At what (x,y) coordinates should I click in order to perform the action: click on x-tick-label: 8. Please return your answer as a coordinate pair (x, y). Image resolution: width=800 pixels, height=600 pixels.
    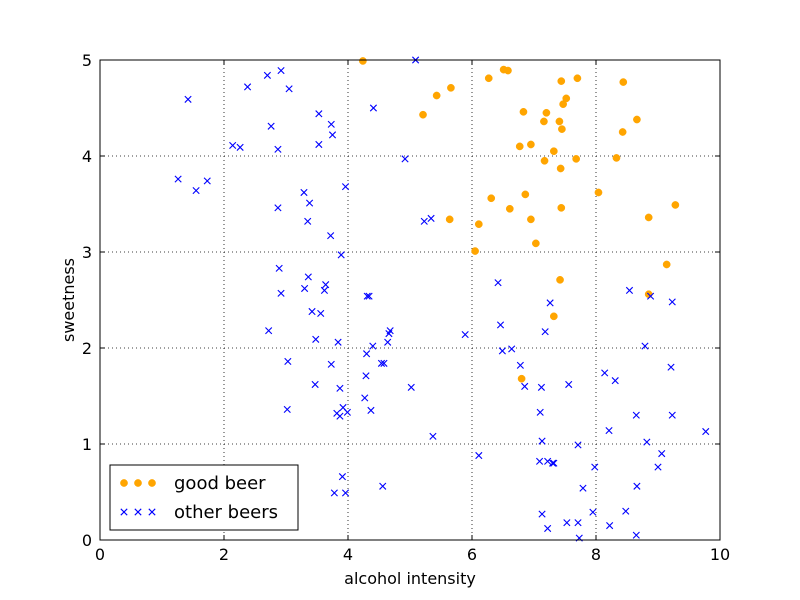
    Looking at the image, I should click on (596, 554).